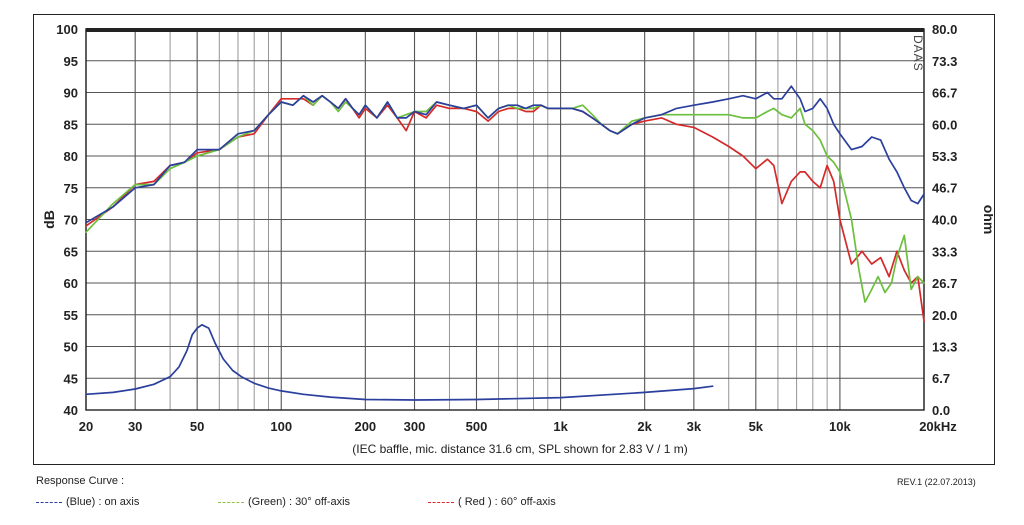  What do you see at coordinates (987, 220) in the screenshot?
I see `y-right-axis-label: ohm` at bounding box center [987, 220].